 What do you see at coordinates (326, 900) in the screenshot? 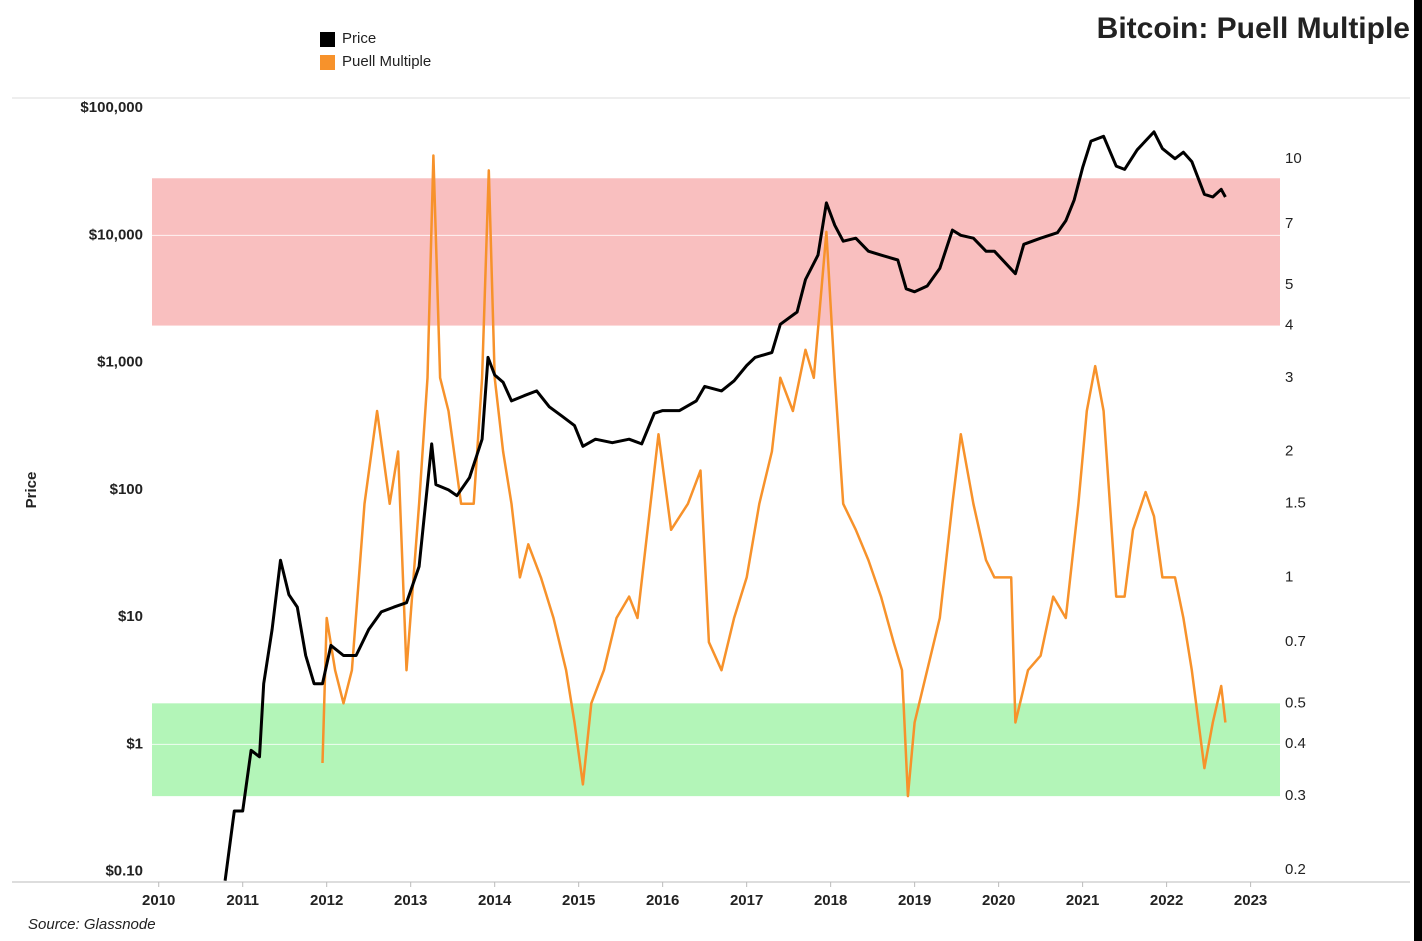
I see `x-tick-label: 2012` at bounding box center [326, 900].